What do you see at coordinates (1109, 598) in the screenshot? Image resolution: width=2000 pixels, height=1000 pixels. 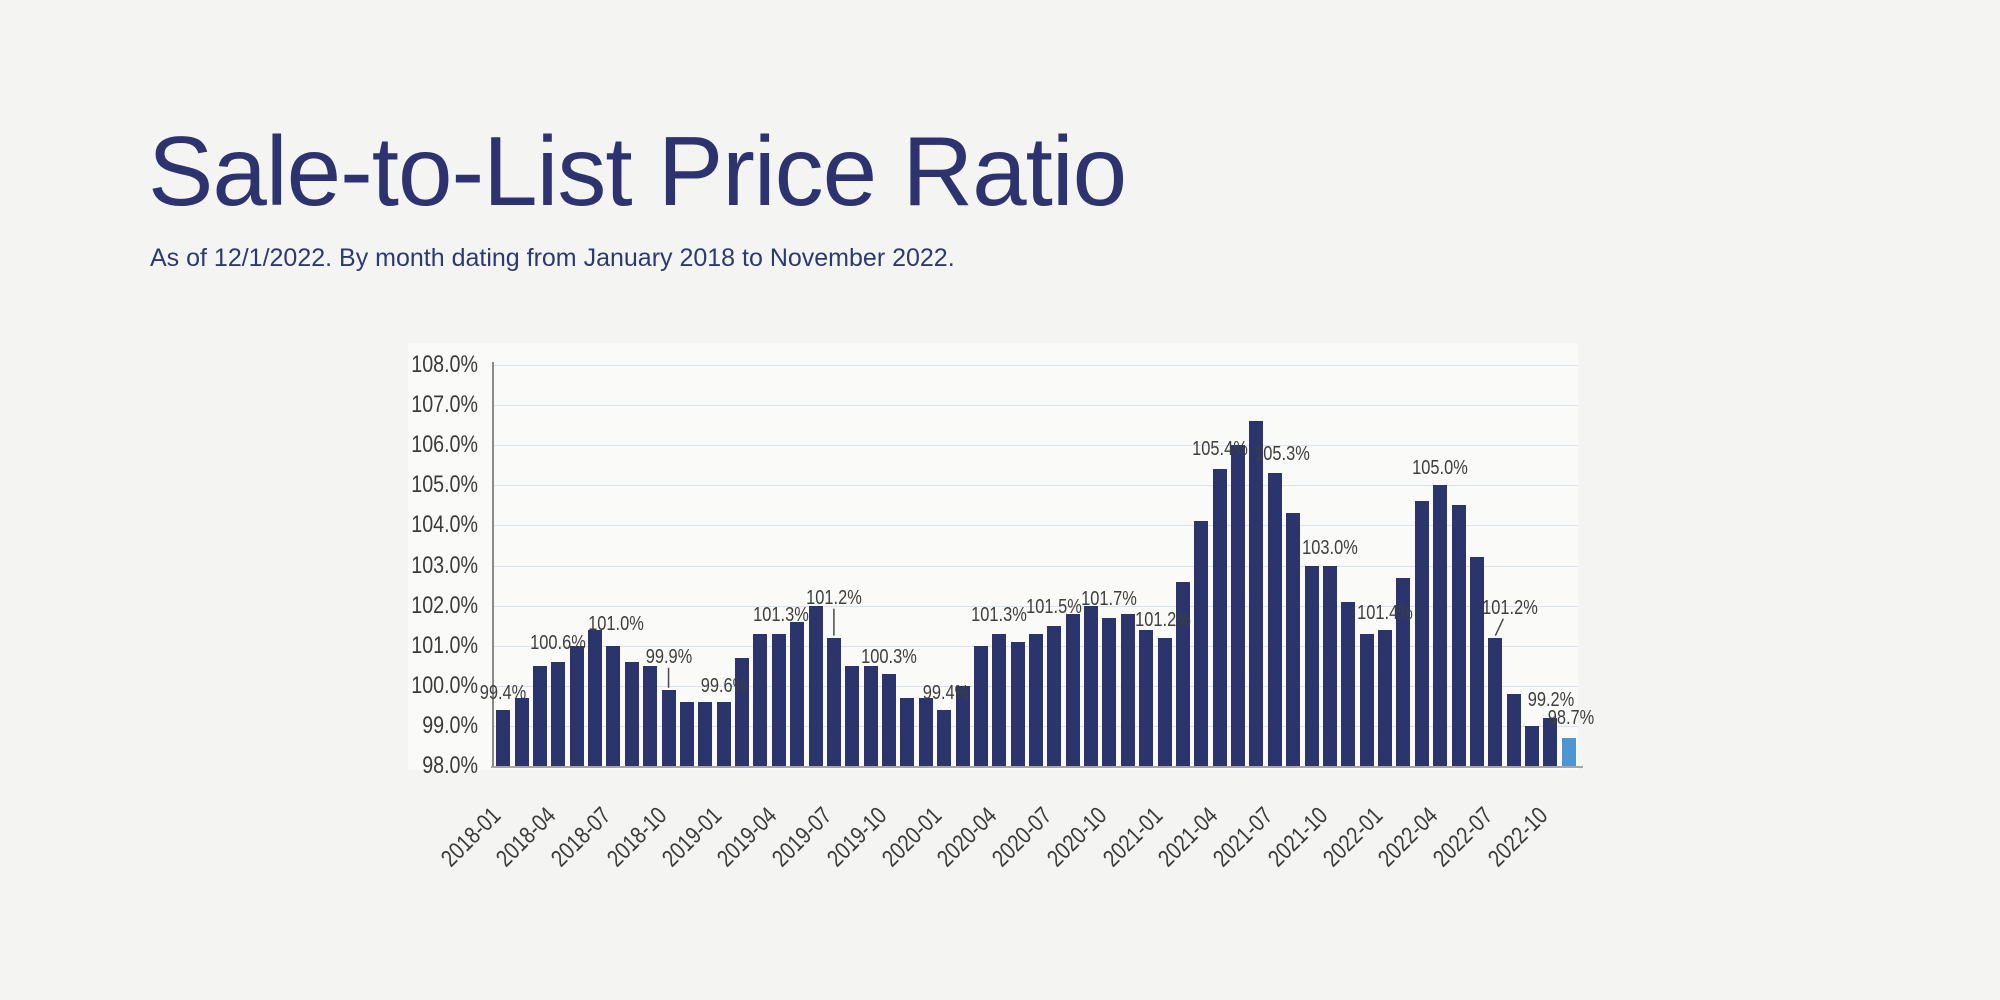 I see `bar-value-label-2020-10: 101.7%` at bounding box center [1109, 598].